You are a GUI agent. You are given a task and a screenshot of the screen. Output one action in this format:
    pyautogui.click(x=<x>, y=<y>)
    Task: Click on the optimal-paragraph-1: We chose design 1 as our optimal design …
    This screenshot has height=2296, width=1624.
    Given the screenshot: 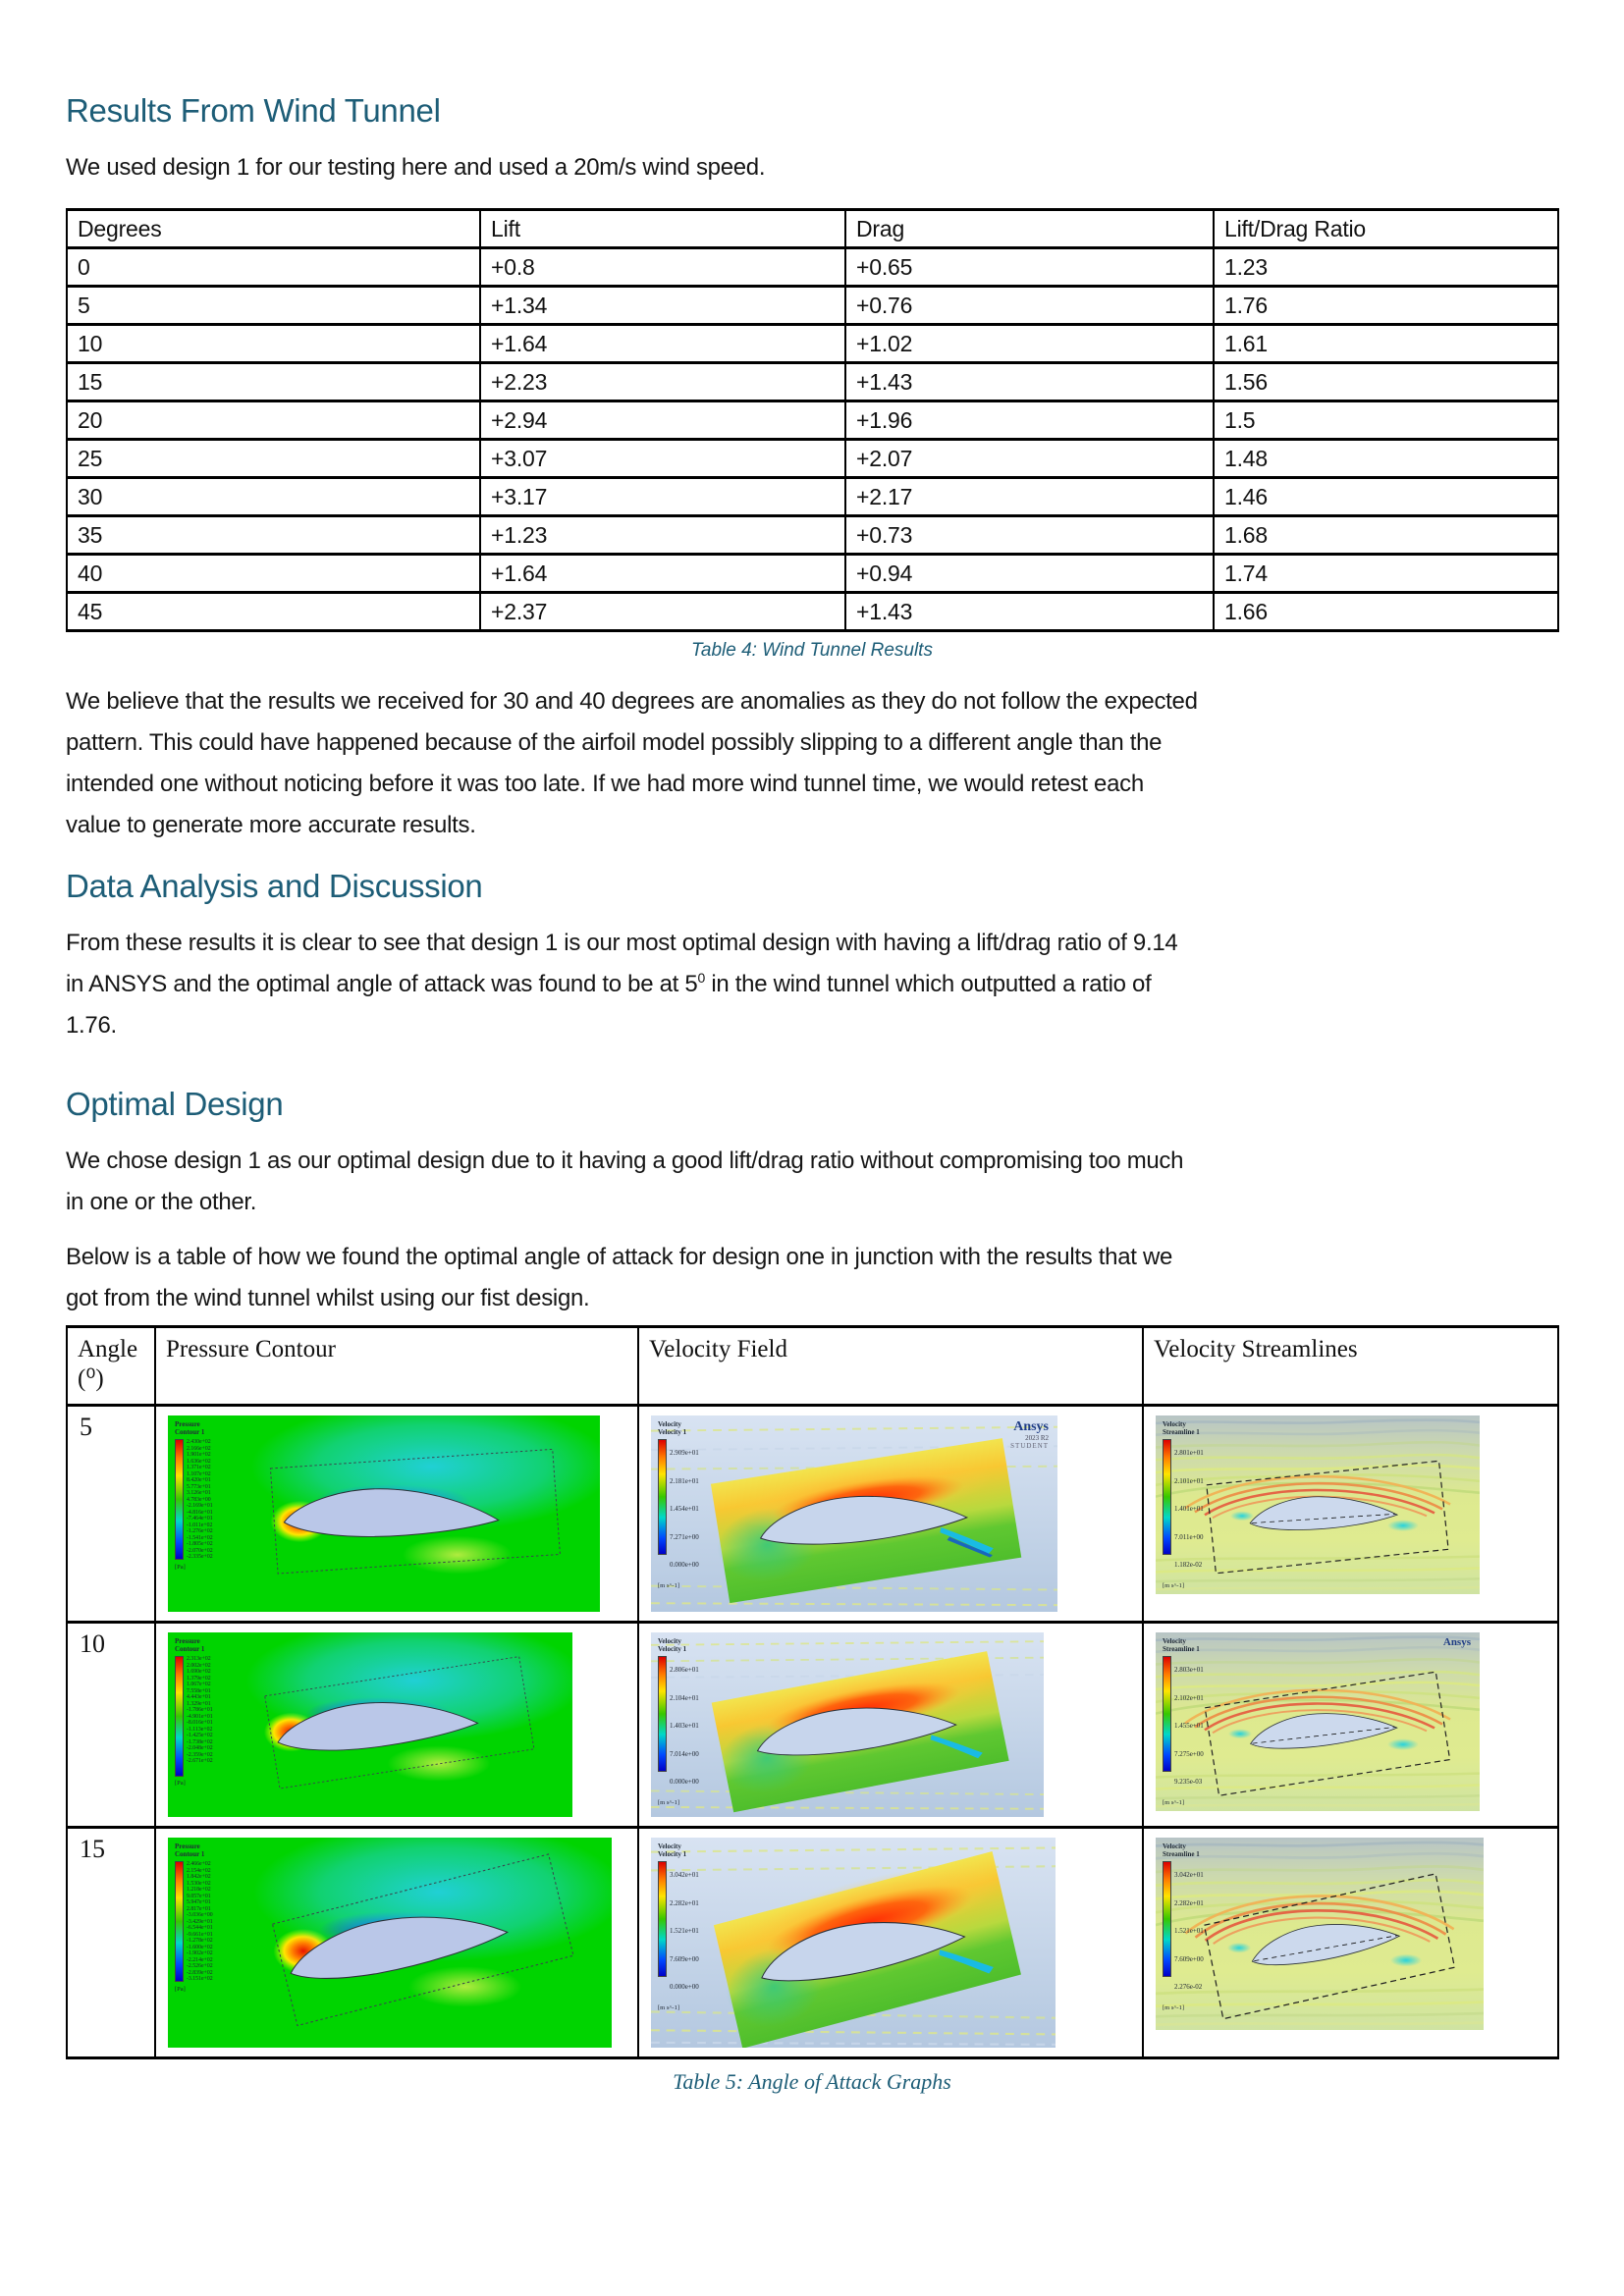 What is the action you would take?
    pyautogui.click(x=625, y=1181)
    